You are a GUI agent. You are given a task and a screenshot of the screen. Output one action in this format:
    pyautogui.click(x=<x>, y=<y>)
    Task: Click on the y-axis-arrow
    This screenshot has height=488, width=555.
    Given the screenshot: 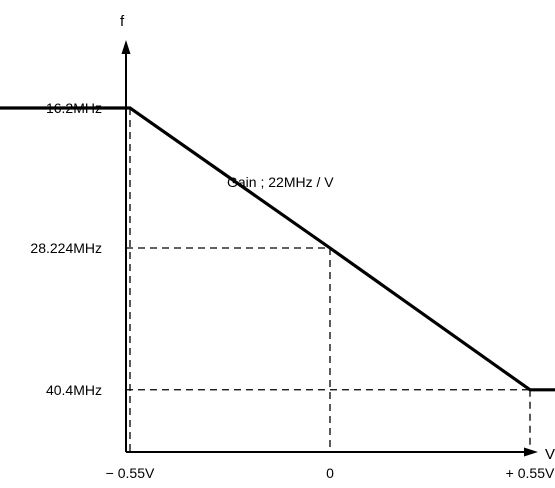 What is the action you would take?
    pyautogui.click(x=126, y=47)
    